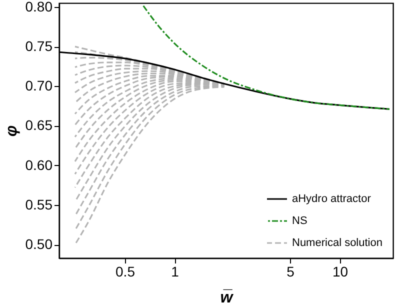 The height and width of the screenshot is (305, 399). Describe the element at coordinates (39, 46) in the screenshot. I see `y-tick-label: 0.75` at that location.